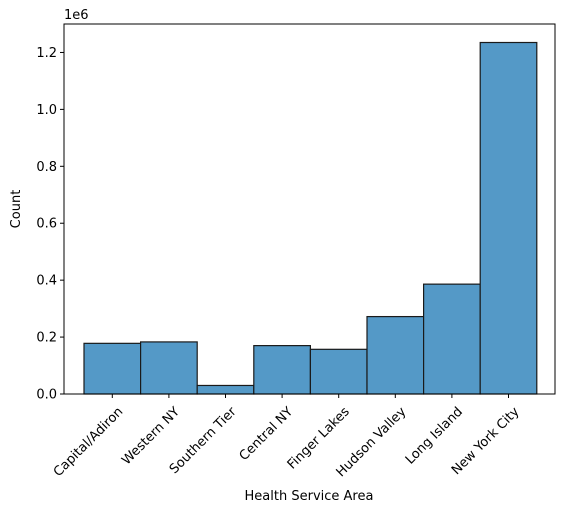 The image size is (567, 513). Describe the element at coordinates (434, 435) in the screenshot. I see `x-tick-label: Long Island` at that location.